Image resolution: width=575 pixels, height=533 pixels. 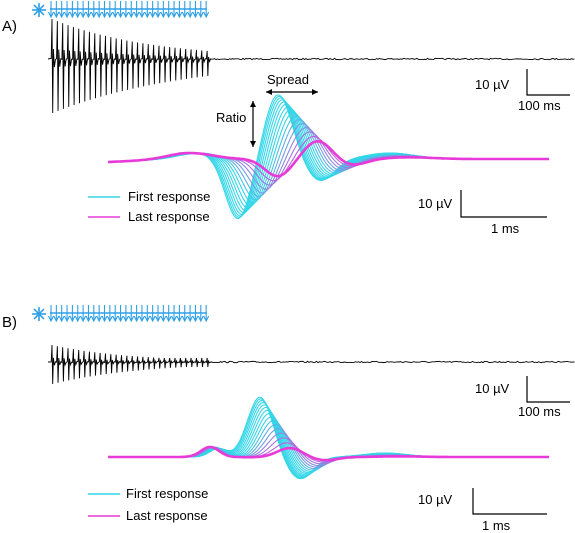 I want to click on ratio-label: Ratio, so click(x=231, y=117).